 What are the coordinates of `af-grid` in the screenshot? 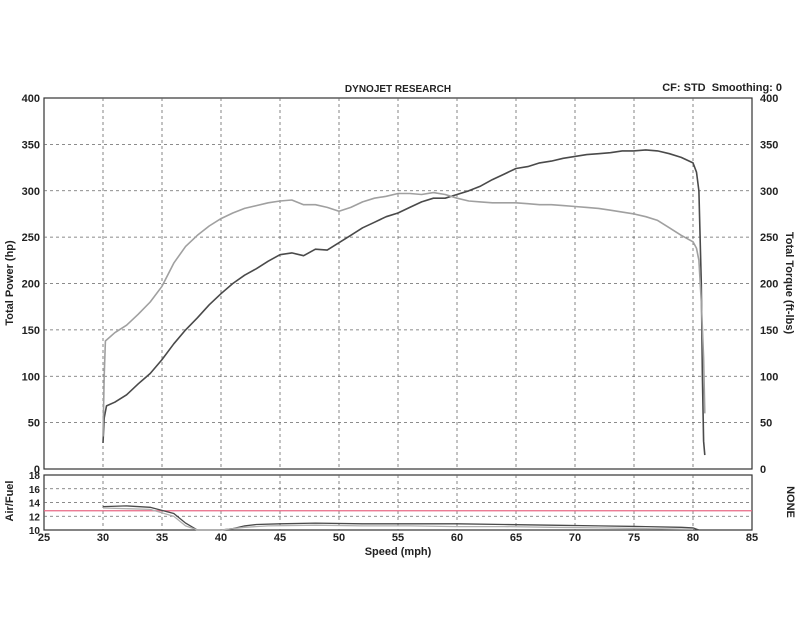 It's located at (398, 502).